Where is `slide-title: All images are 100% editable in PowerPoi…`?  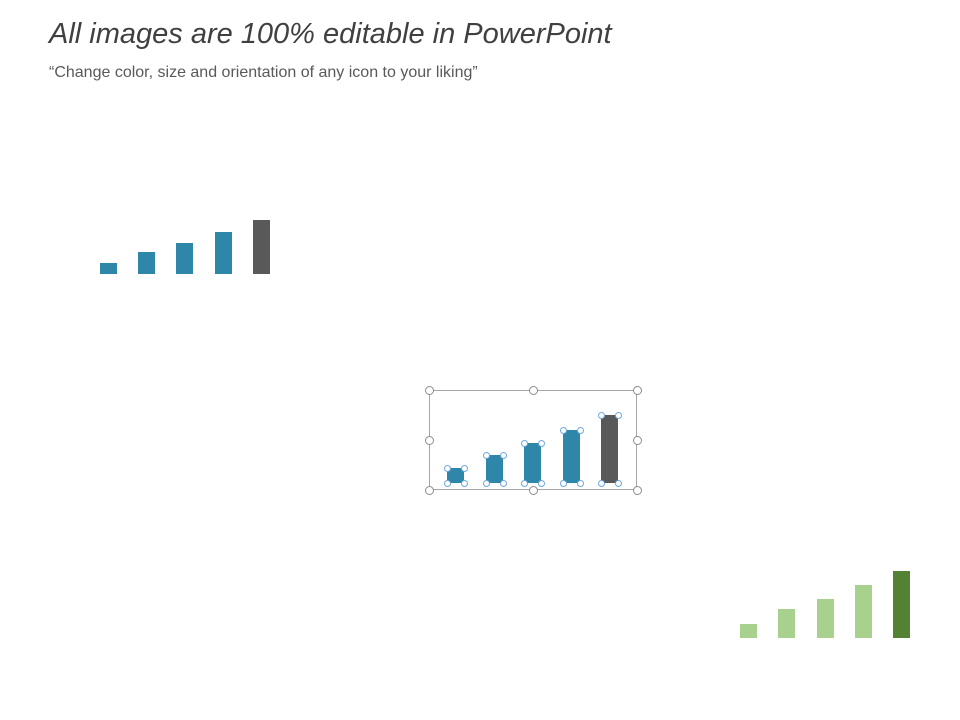
slide-title: All images are 100% editable in PowerPoi… is located at coordinates (330, 34).